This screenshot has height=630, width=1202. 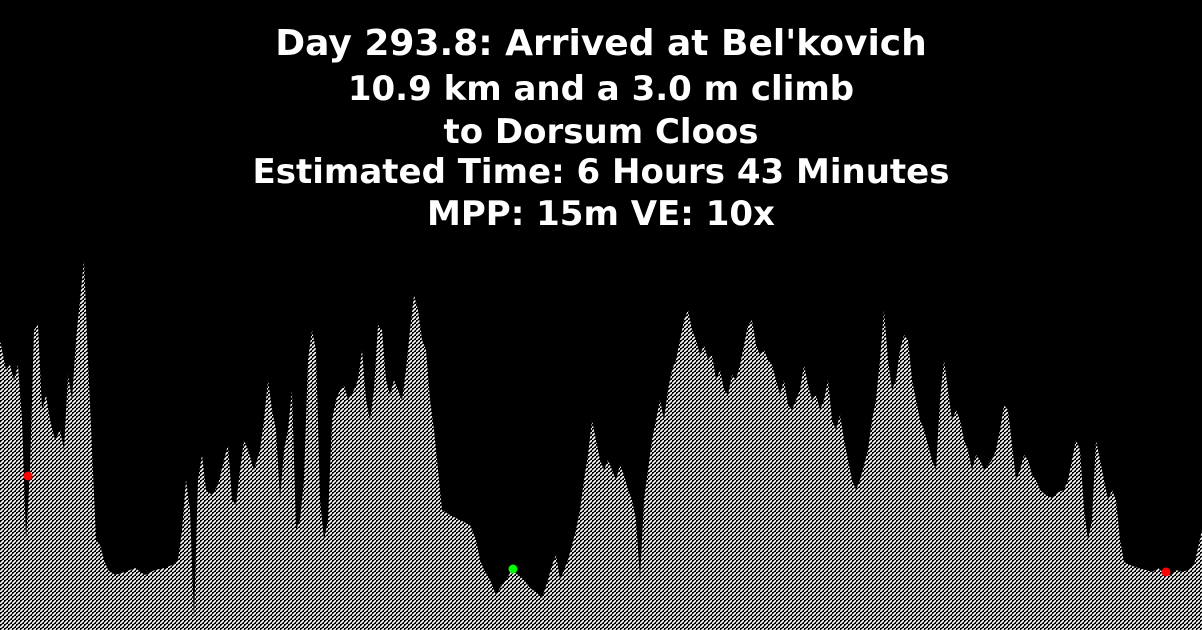 I want to click on current-position-marker, so click(x=513, y=569).